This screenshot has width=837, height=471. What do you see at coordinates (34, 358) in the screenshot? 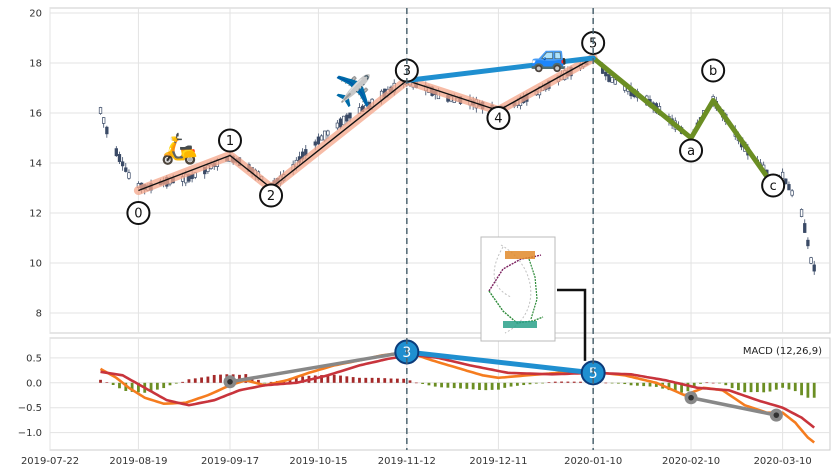
I see `macd-y-tick-label: 0.5` at bounding box center [34, 358].